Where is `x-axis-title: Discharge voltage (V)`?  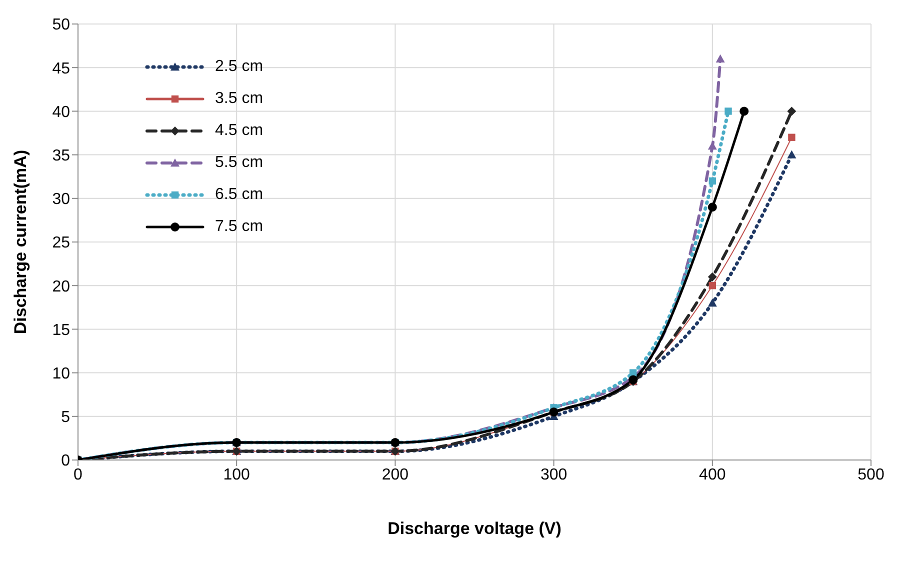
x-axis-title: Discharge voltage (V) is located at coordinates (475, 528).